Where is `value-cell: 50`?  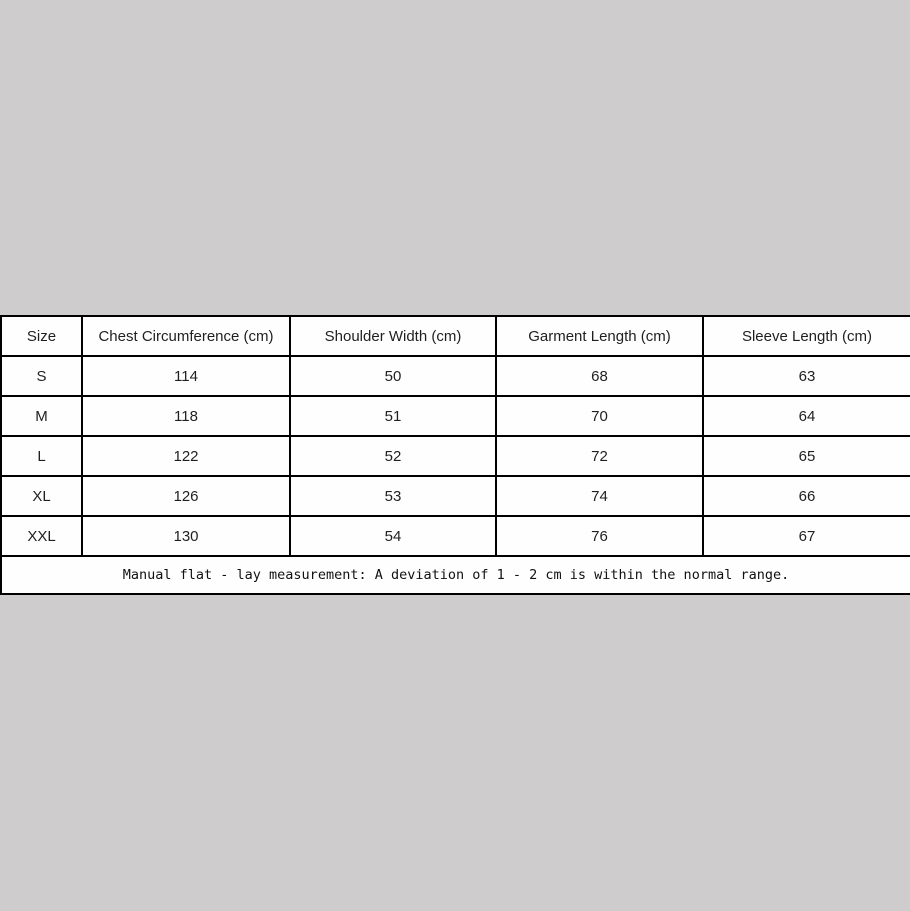 value-cell: 50 is located at coordinates (393, 376).